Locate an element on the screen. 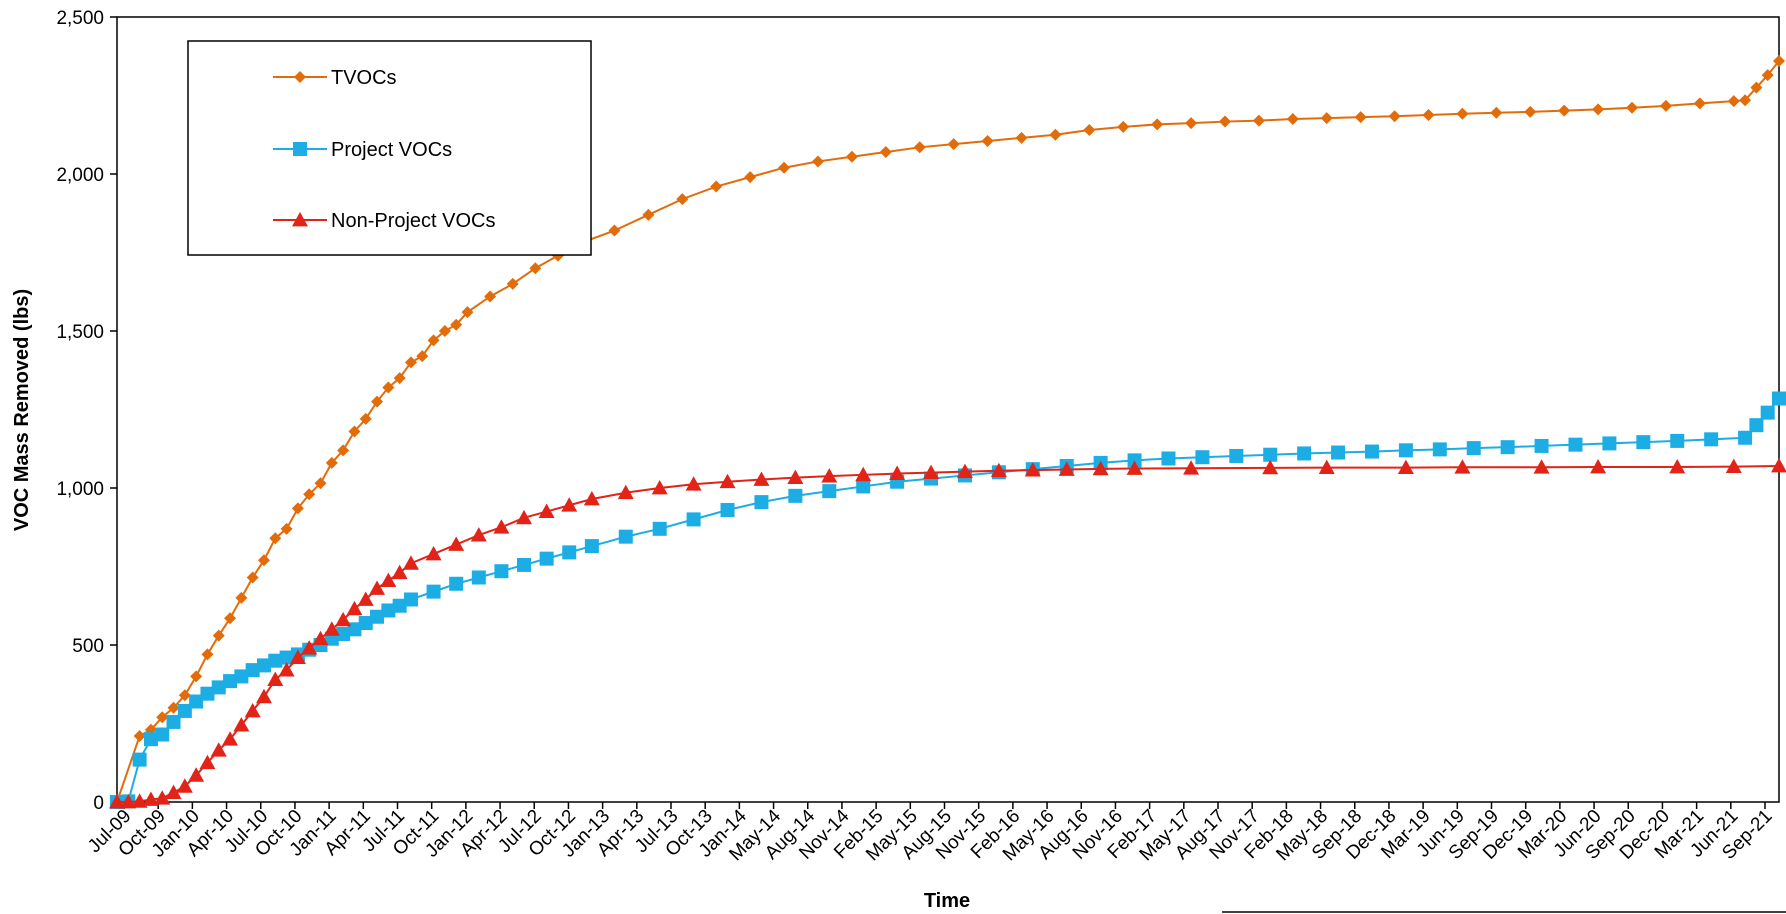  legend-box is located at coordinates (389, 148).